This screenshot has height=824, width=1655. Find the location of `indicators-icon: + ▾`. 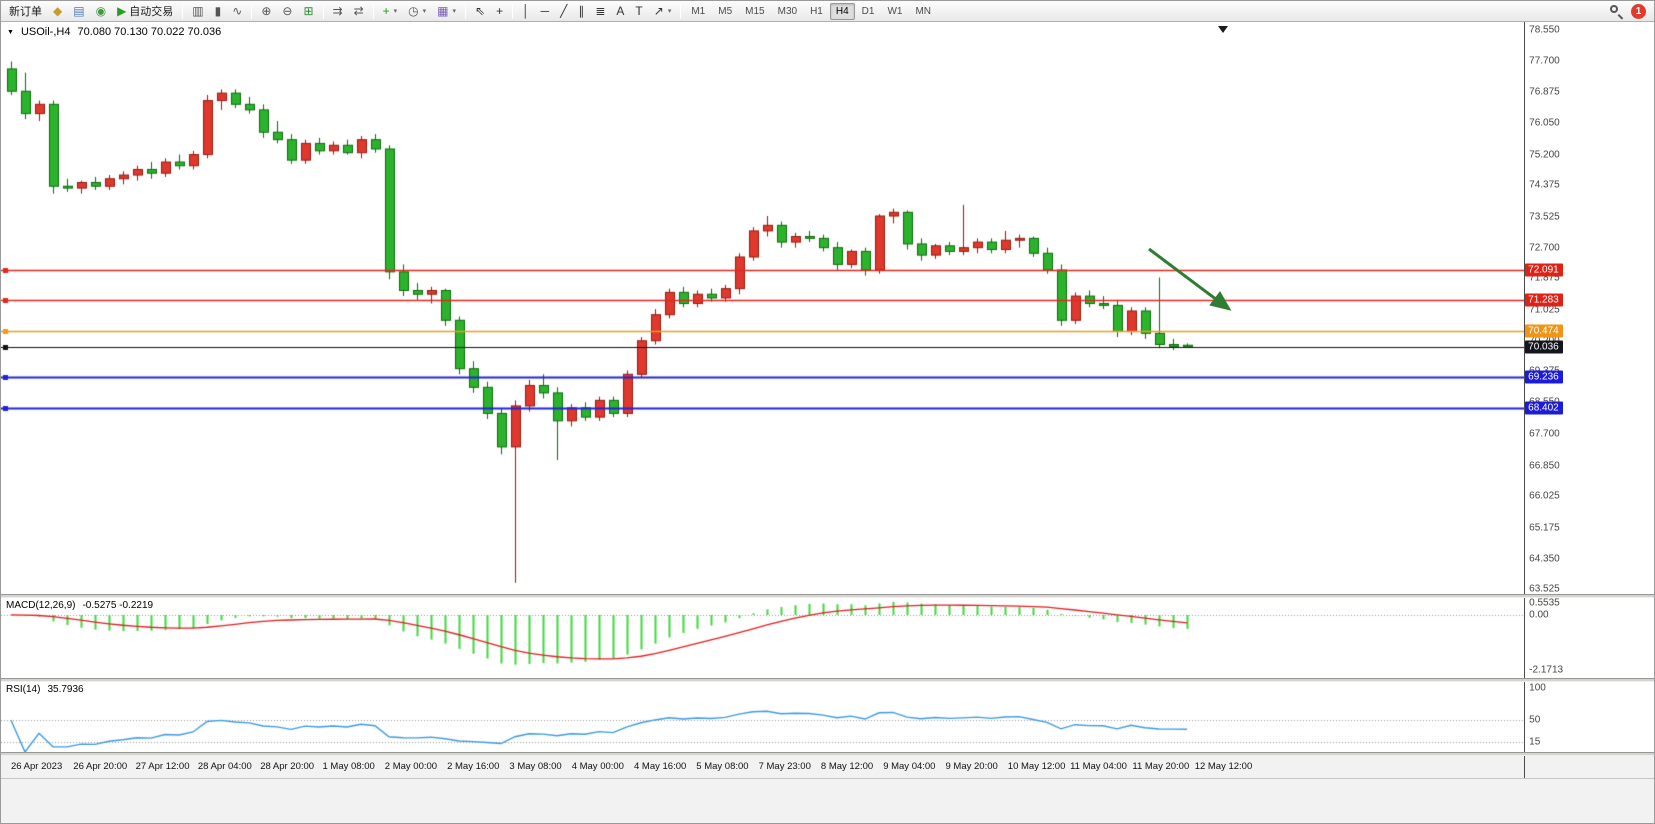

indicators-icon: + ▾ is located at coordinates (390, 11).